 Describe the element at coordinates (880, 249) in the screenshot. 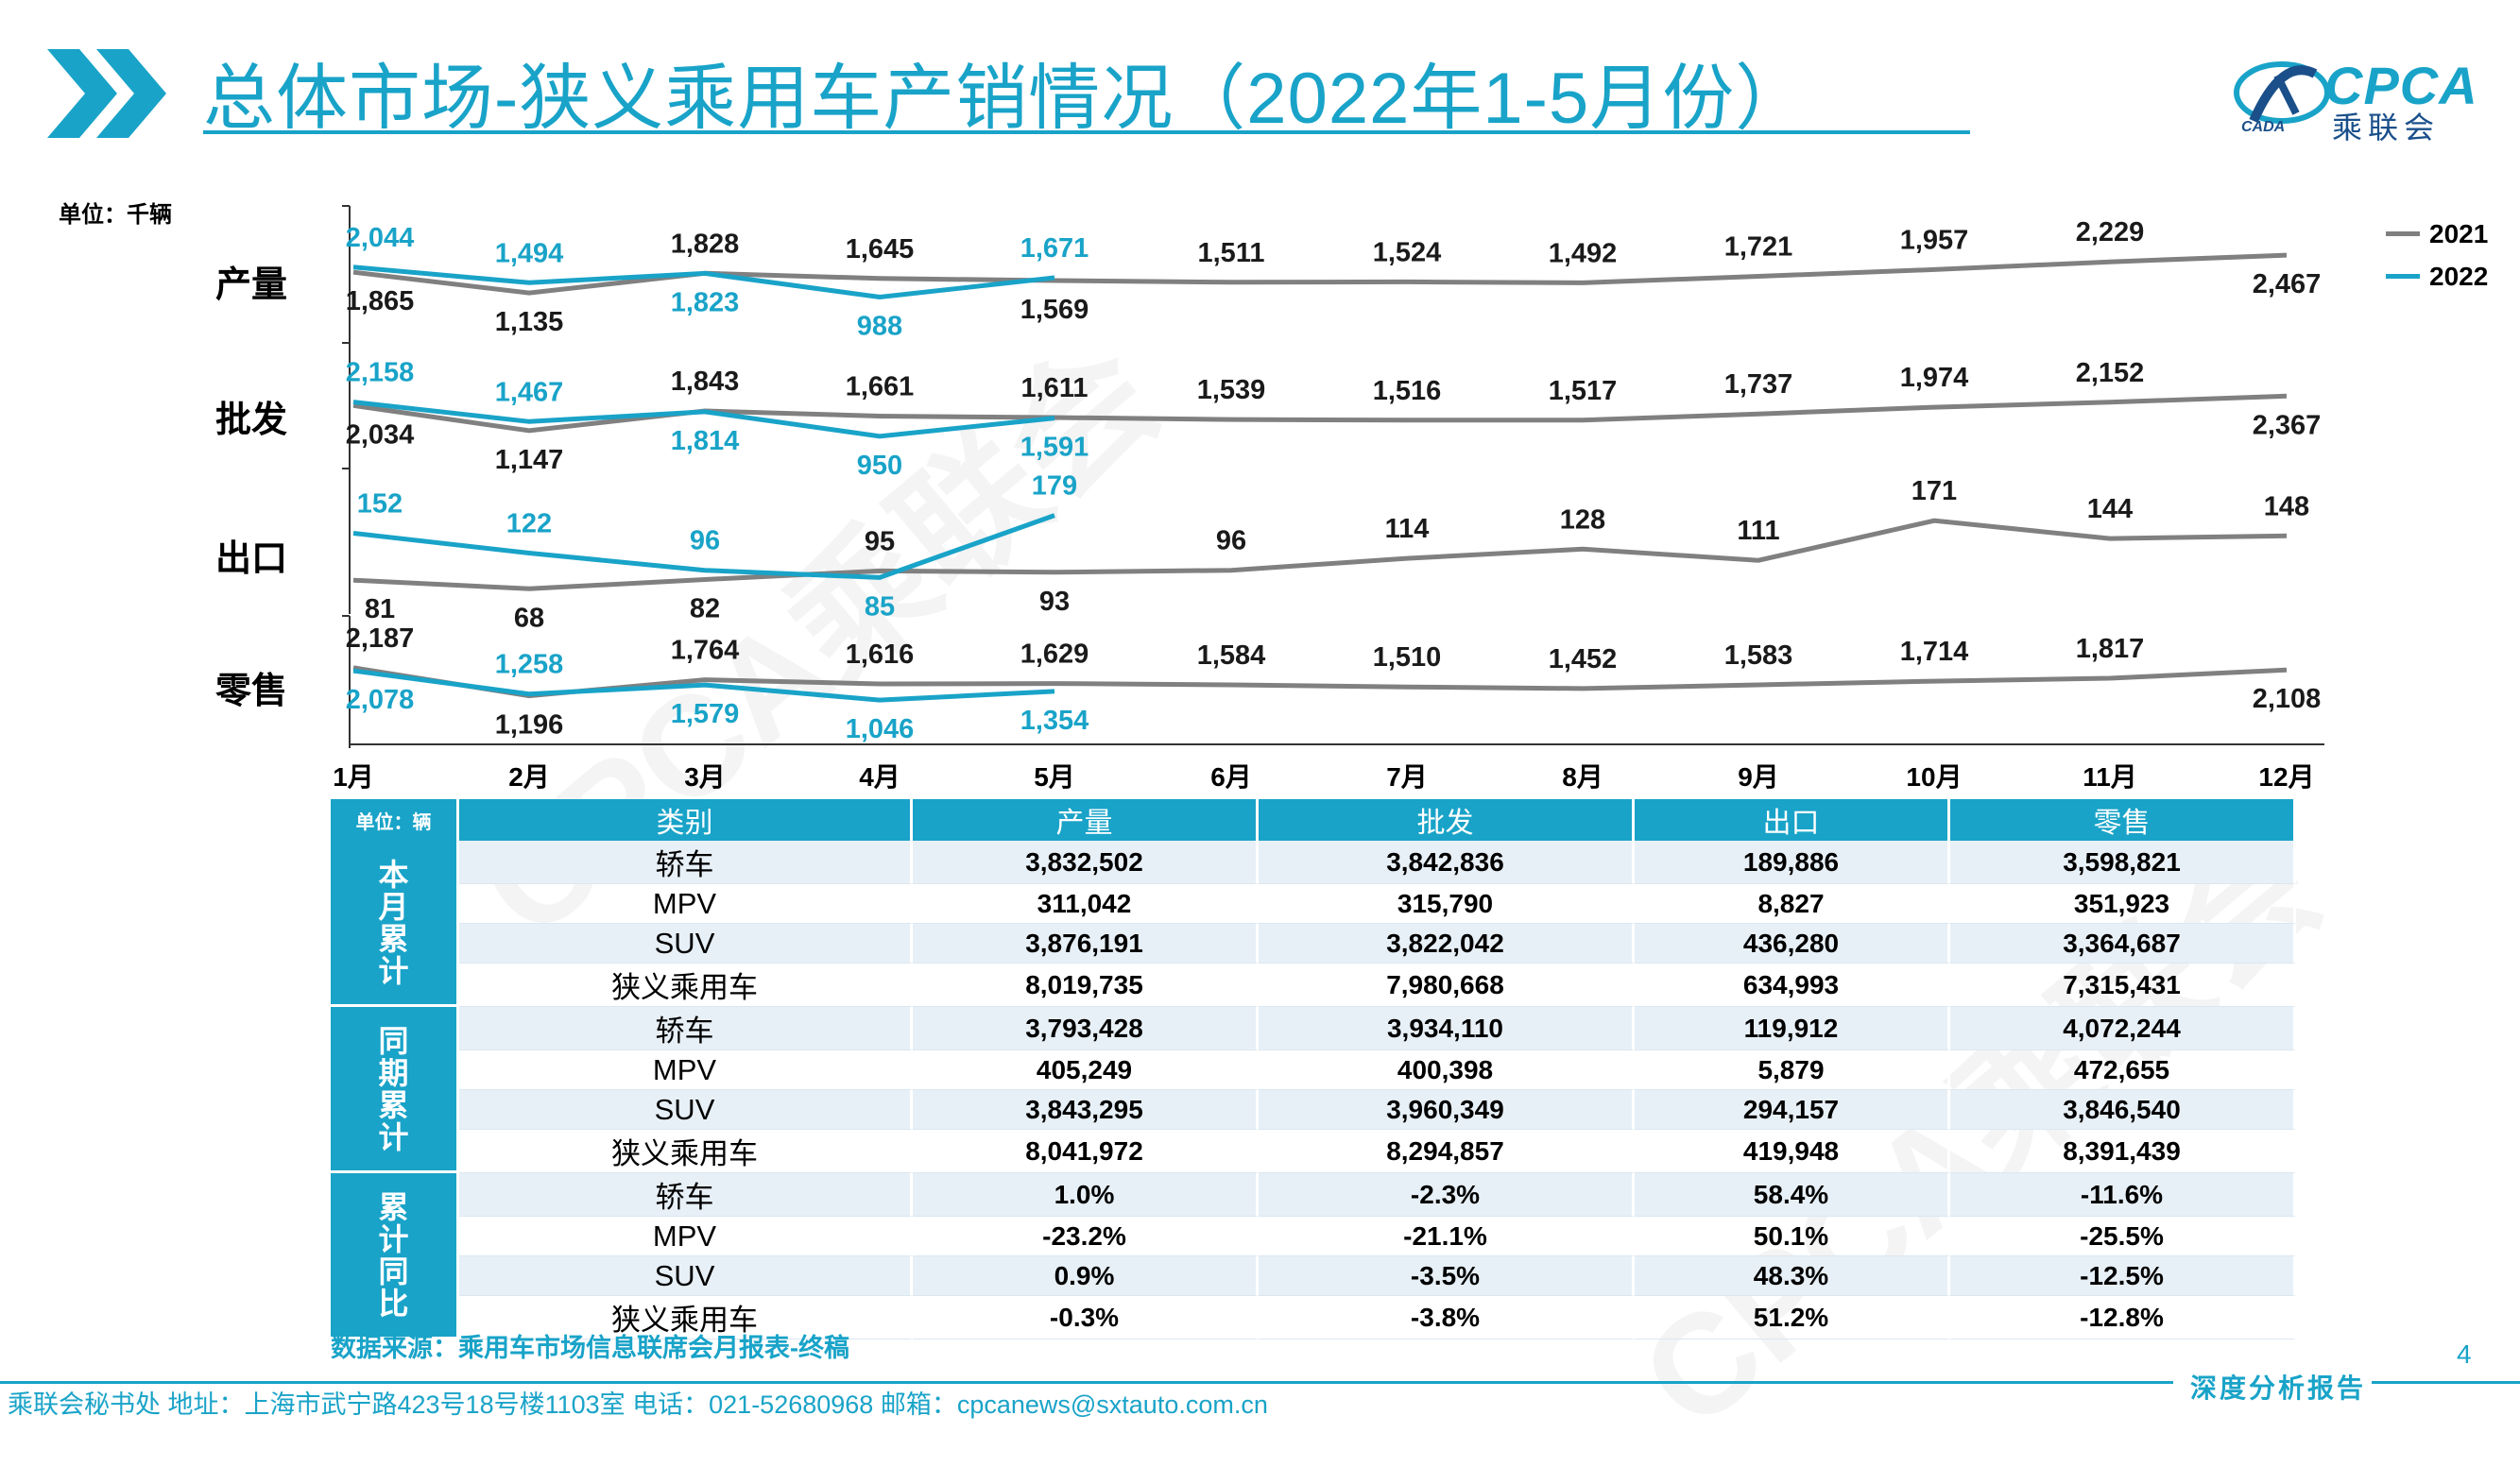

I see `data-label-2021: 1,645` at that location.